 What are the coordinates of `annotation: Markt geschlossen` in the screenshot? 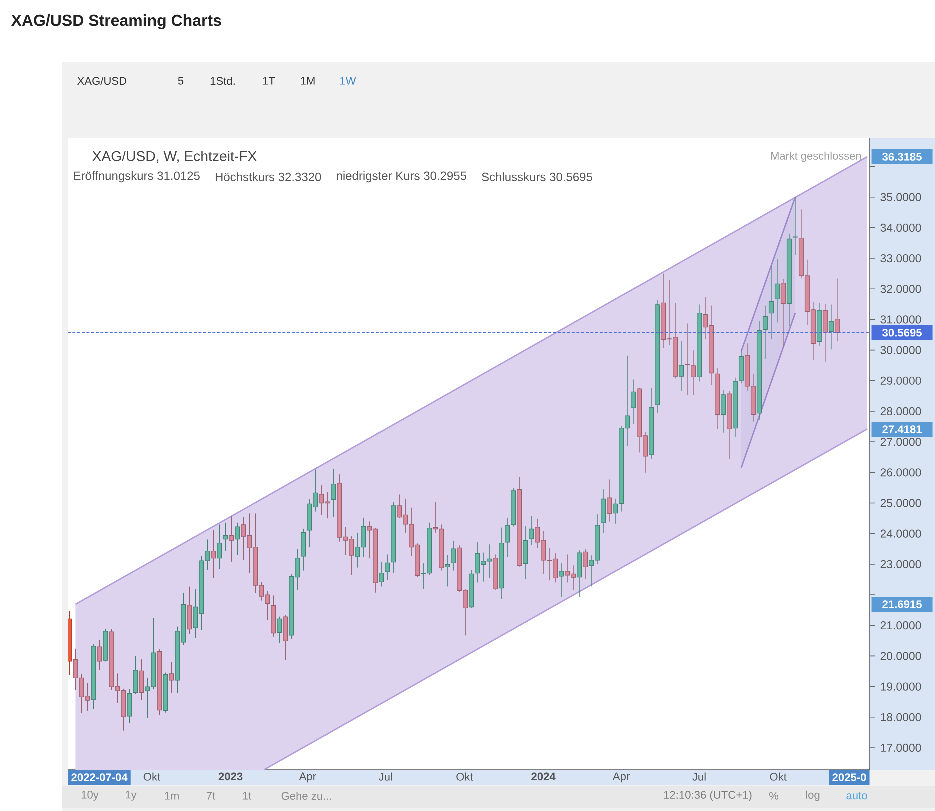 It's located at (816, 157).